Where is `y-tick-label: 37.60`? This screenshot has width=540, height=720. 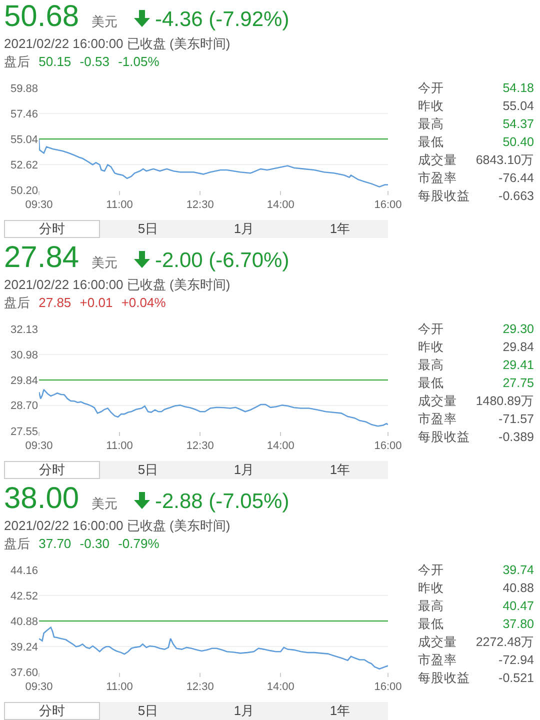 y-tick-label: 37.60 is located at coordinates (24, 672).